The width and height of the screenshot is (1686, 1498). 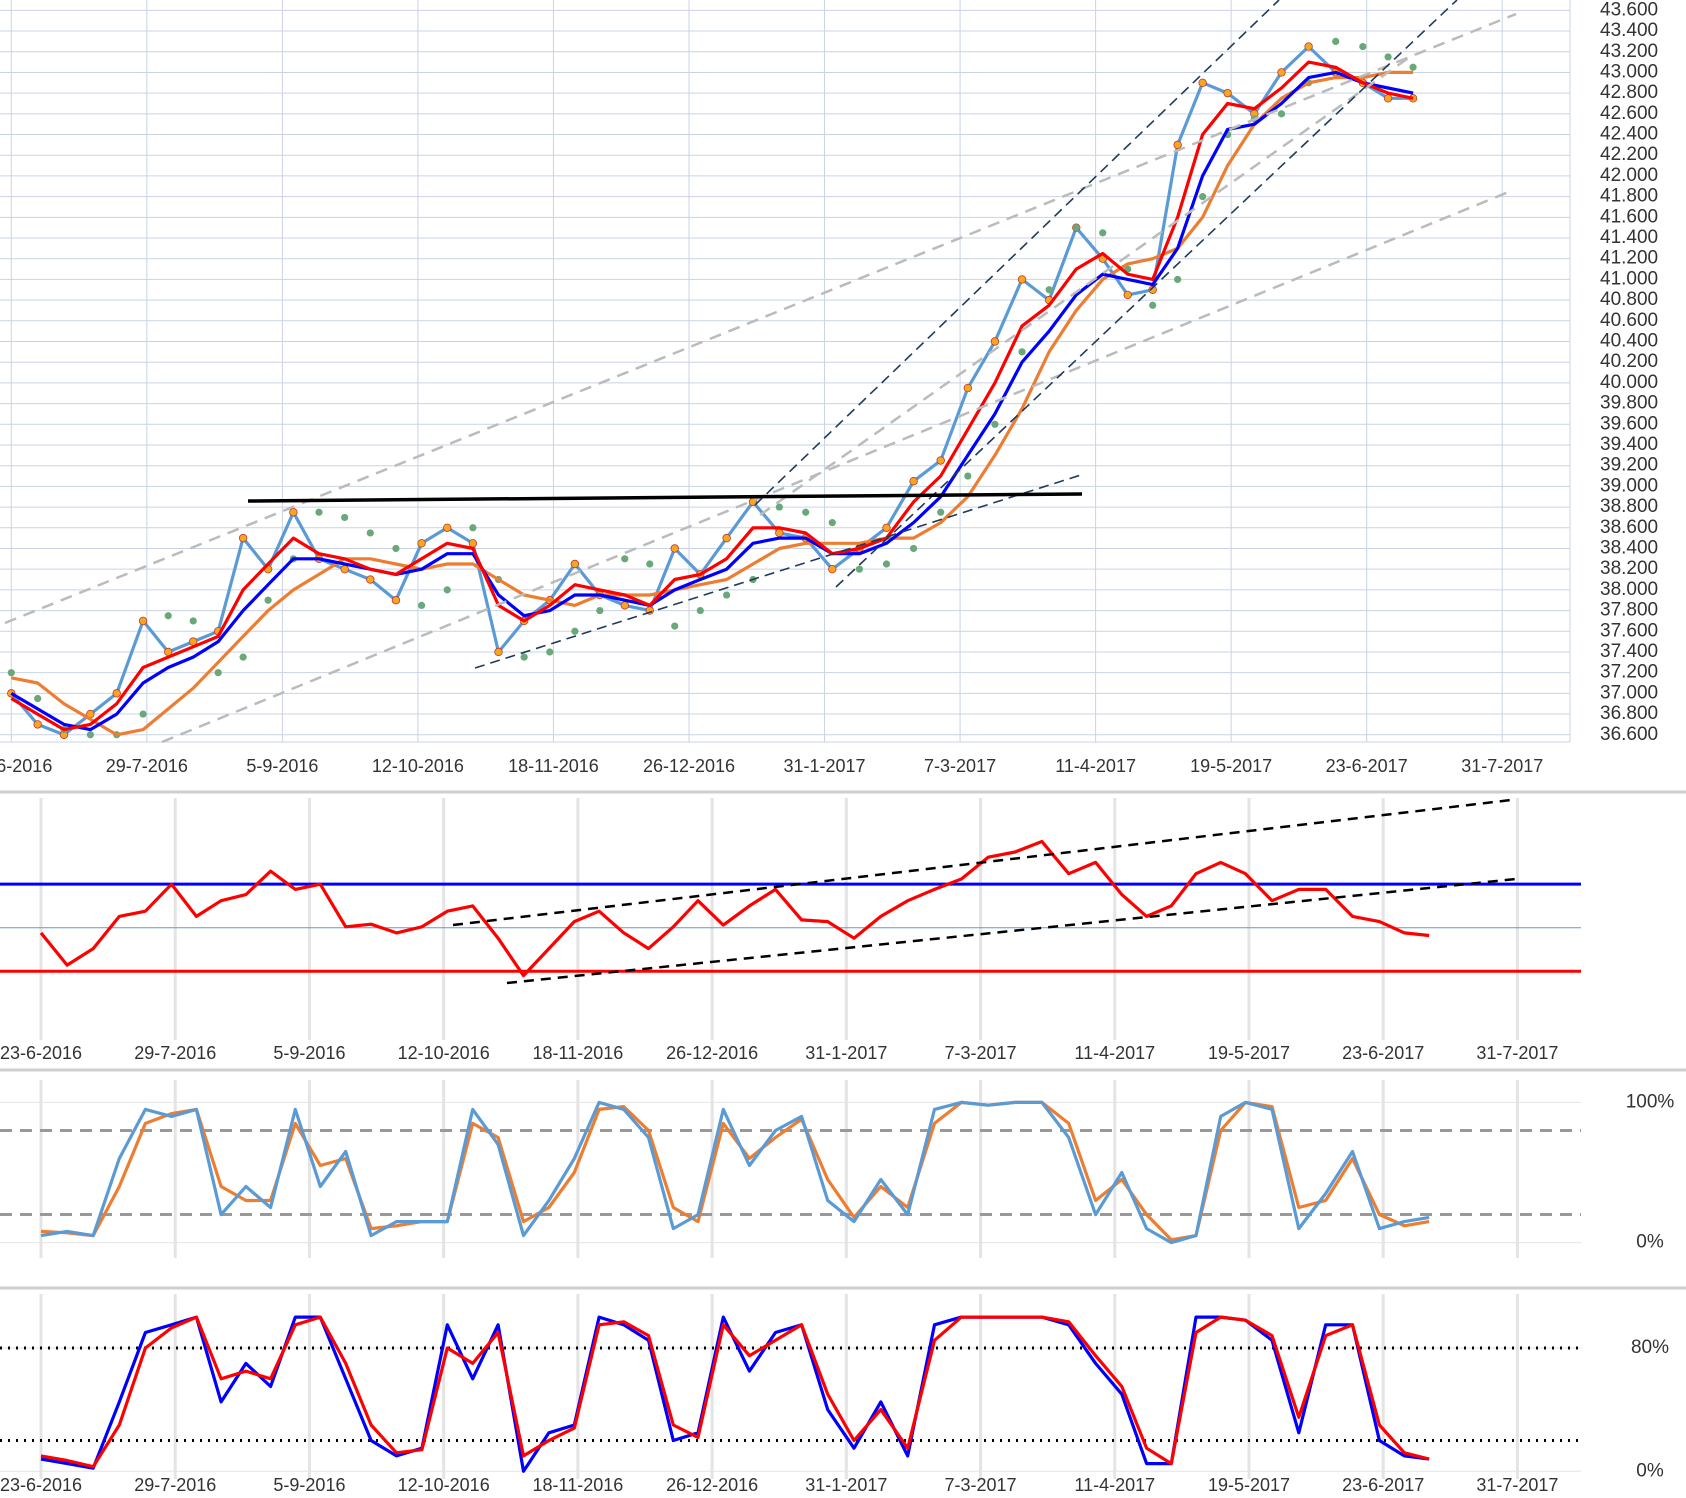 What do you see at coordinates (1629, 196) in the screenshot?
I see `y-tick-label: 41.800` at bounding box center [1629, 196].